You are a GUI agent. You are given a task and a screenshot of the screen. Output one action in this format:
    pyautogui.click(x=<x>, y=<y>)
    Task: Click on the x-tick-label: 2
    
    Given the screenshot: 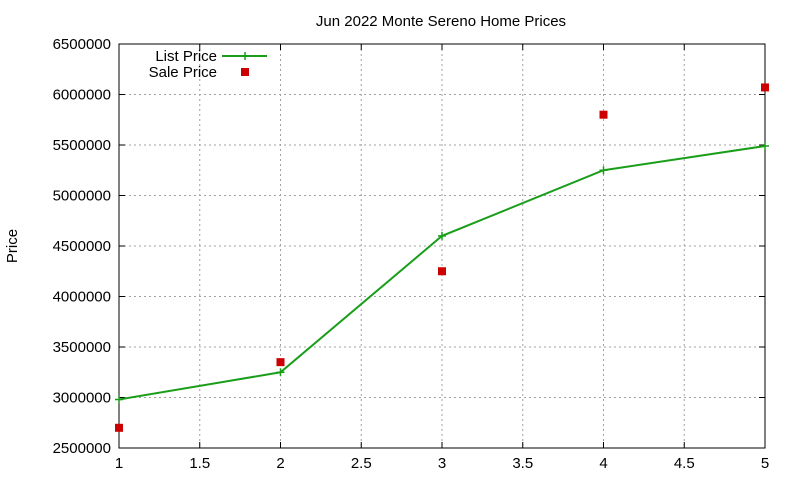 What is the action you would take?
    pyautogui.click(x=280, y=463)
    